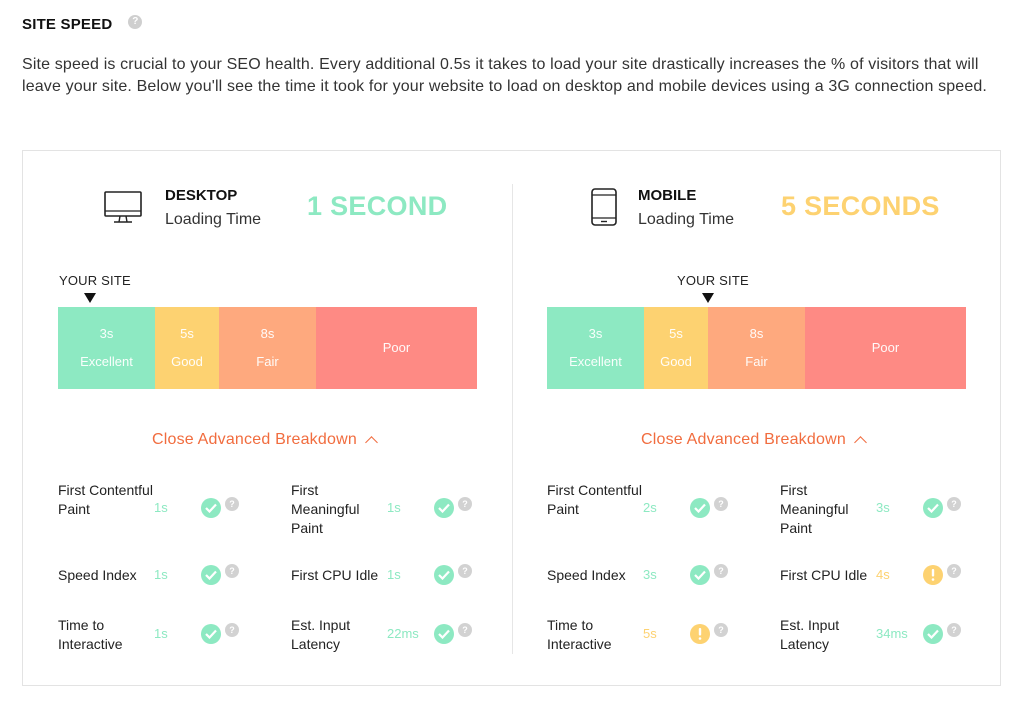  What do you see at coordinates (642, 595) in the screenshot?
I see `metric-speed-index: Speed Index 3s ?` at bounding box center [642, 595].